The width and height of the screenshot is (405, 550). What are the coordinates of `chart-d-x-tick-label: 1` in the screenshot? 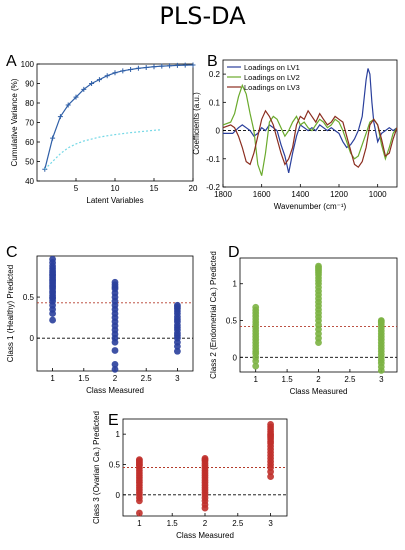 It's located at (255, 379).